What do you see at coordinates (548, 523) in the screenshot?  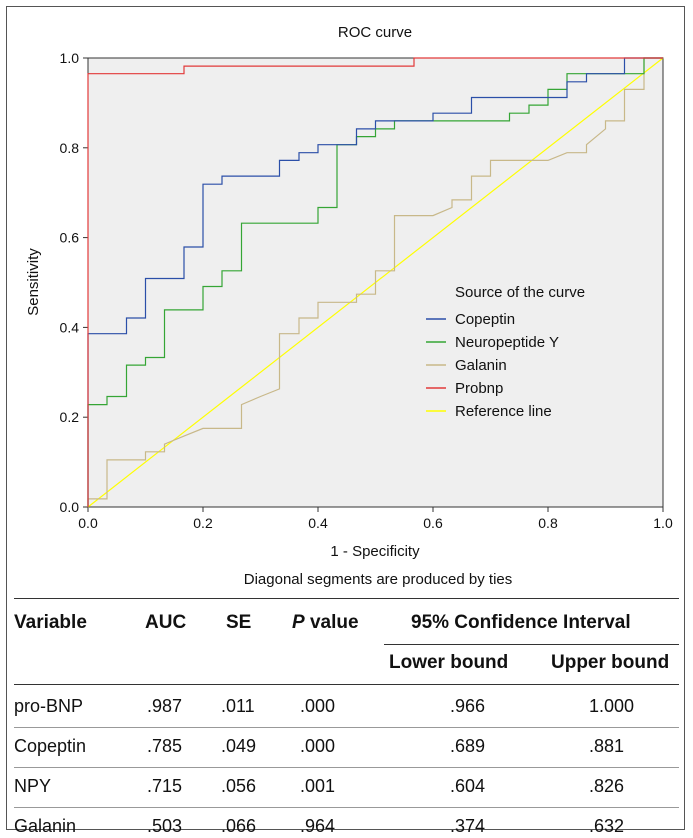 I see `x-tick-label: 0.8` at bounding box center [548, 523].